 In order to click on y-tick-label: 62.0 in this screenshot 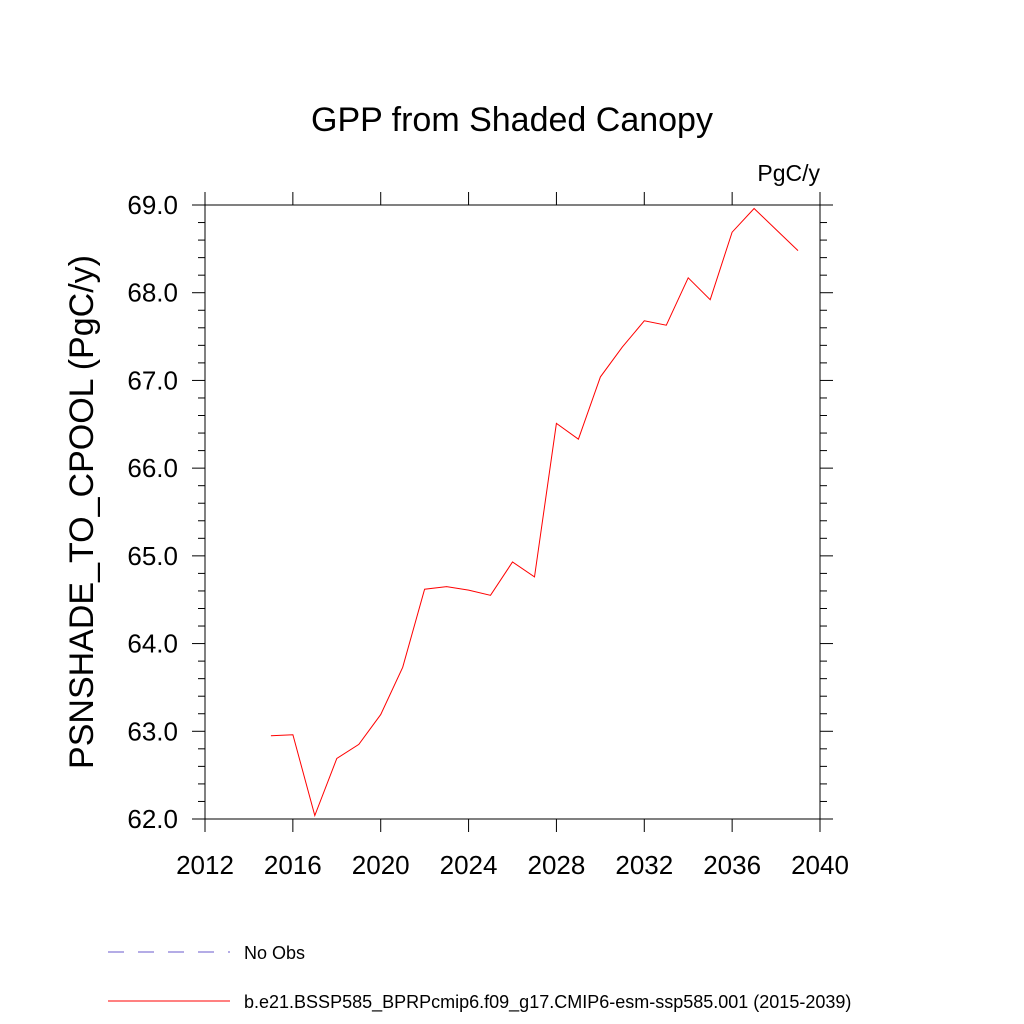, I will do `click(152, 819)`.